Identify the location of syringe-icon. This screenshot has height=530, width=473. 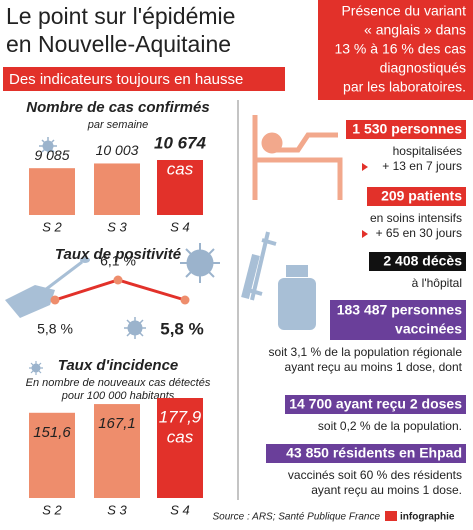
(259, 266).